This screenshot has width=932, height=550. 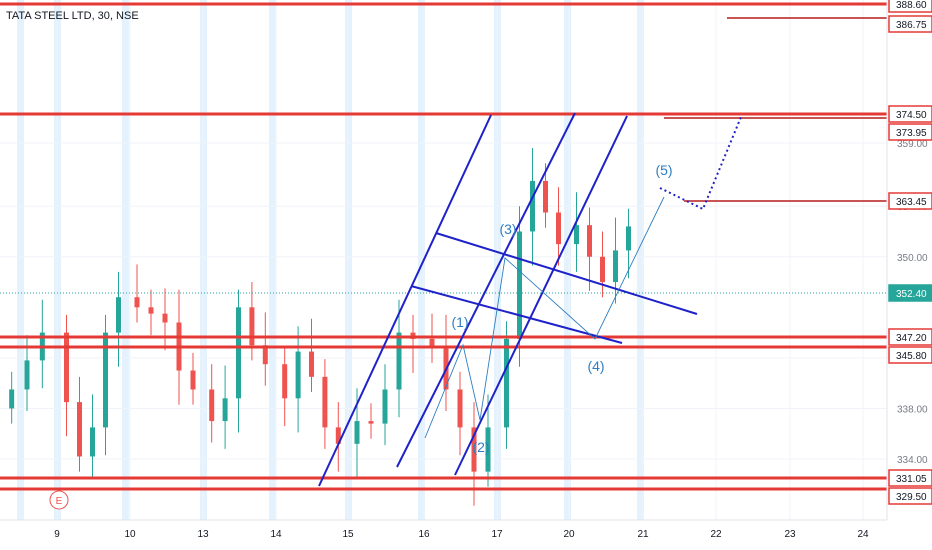 What do you see at coordinates (480, 447) in the screenshot?
I see `wave-label: (2)` at bounding box center [480, 447].